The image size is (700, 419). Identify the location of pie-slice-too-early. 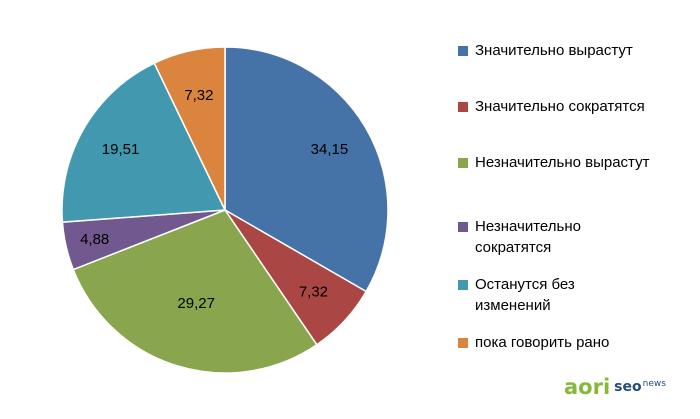
(189, 128).